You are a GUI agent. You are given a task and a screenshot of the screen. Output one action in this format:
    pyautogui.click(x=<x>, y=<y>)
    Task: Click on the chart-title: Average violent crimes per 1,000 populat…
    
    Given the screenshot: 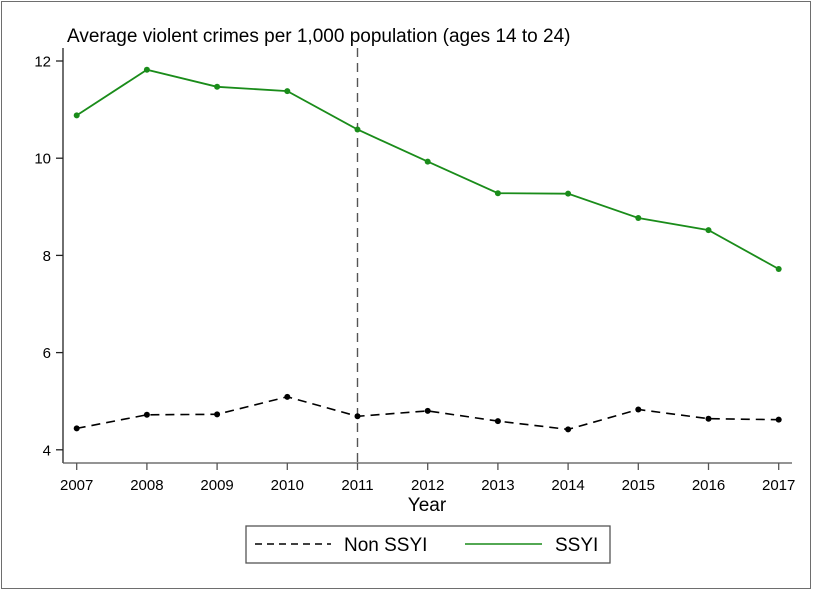 What is the action you would take?
    pyautogui.click(x=318, y=36)
    